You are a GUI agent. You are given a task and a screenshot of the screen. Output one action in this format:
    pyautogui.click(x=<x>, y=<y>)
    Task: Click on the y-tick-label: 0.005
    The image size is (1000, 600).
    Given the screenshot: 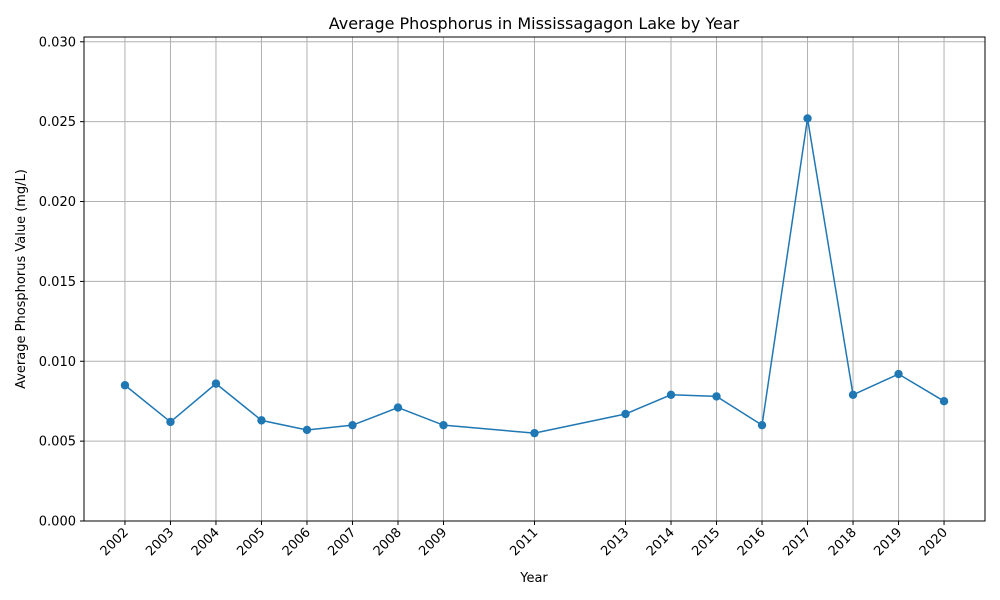 What is the action you would take?
    pyautogui.click(x=57, y=442)
    